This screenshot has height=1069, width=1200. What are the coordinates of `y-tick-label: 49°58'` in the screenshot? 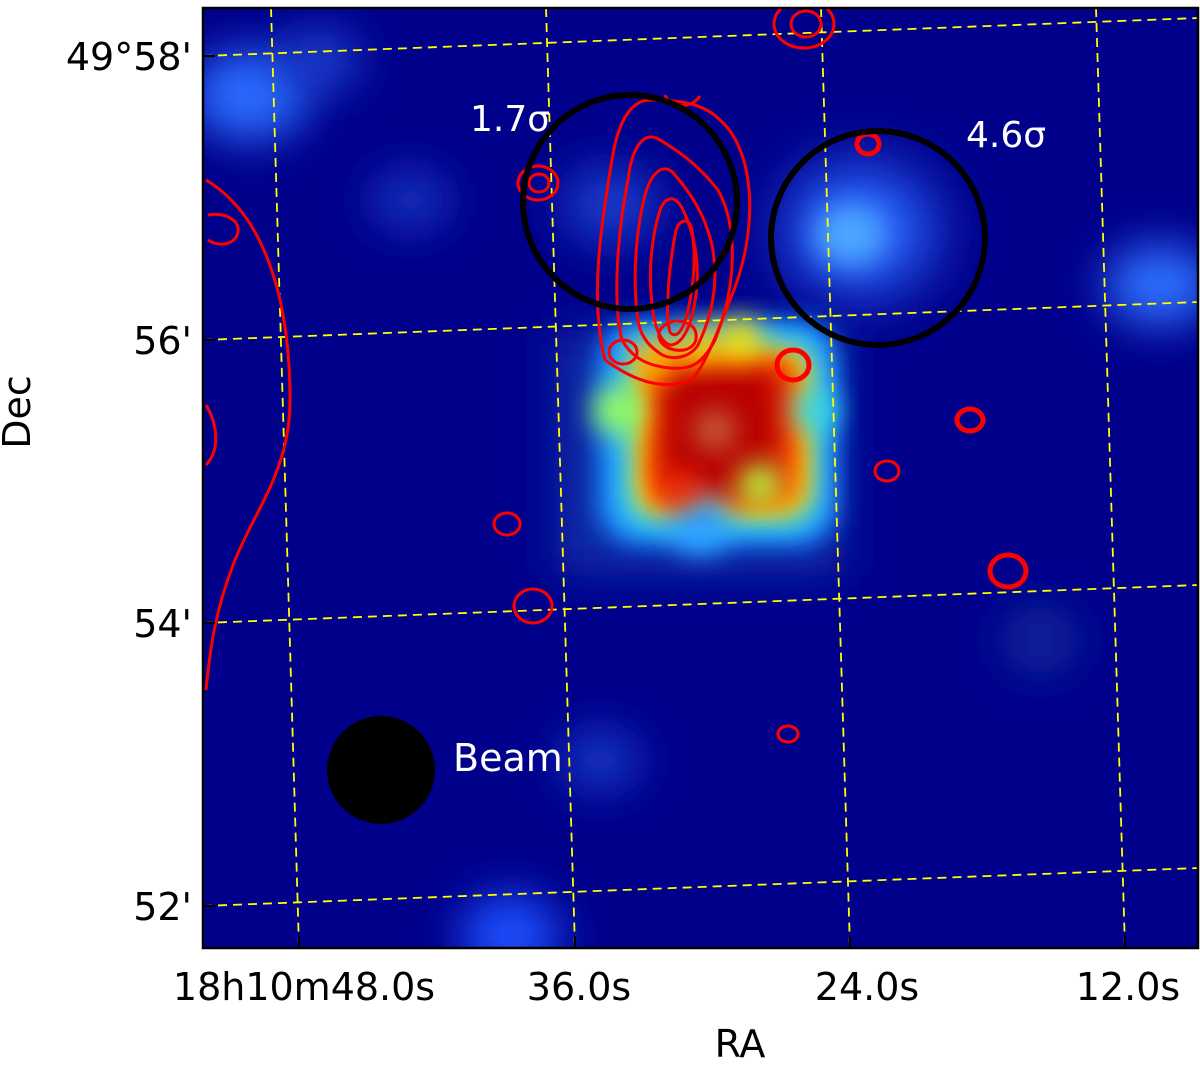 It's located at (129, 57).